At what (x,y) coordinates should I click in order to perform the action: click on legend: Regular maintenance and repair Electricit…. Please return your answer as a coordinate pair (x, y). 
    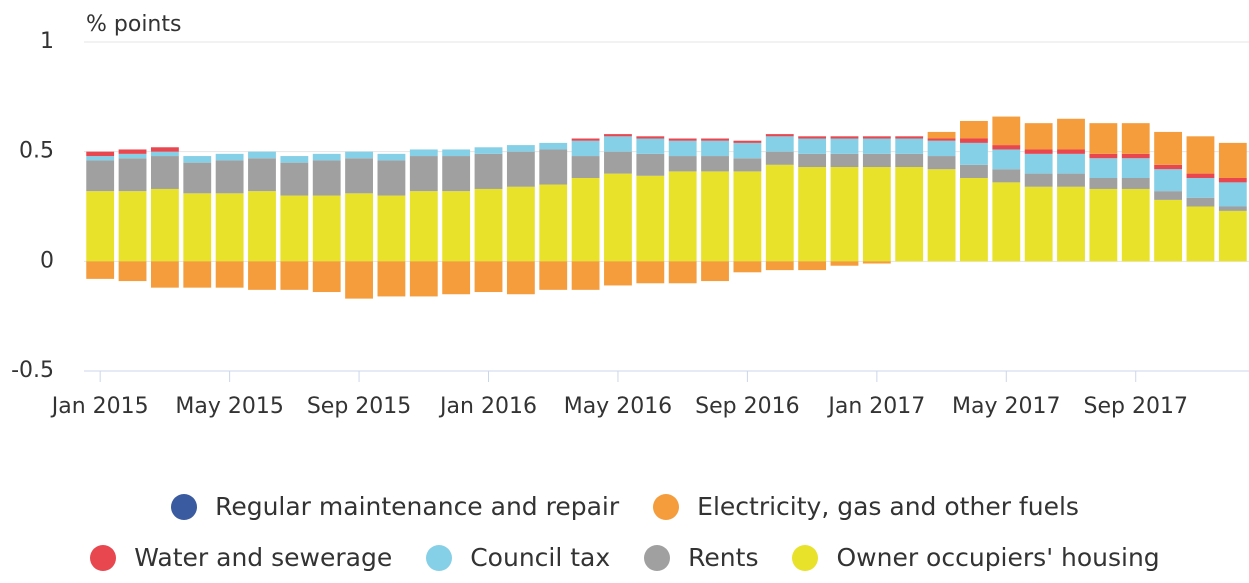
    Looking at the image, I should click on (625, 532).